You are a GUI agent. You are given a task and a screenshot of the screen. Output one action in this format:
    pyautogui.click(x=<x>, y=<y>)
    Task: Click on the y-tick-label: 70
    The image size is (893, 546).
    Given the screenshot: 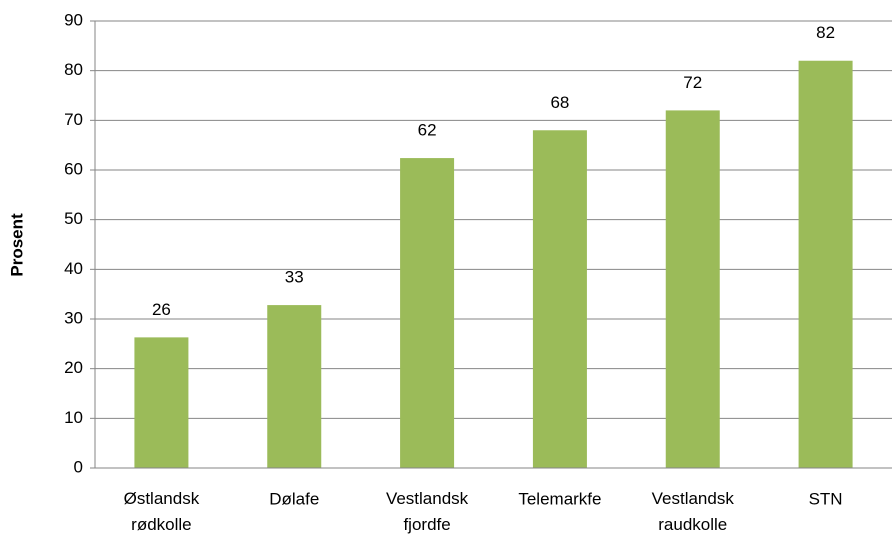 What is the action you would take?
    pyautogui.click(x=73, y=119)
    